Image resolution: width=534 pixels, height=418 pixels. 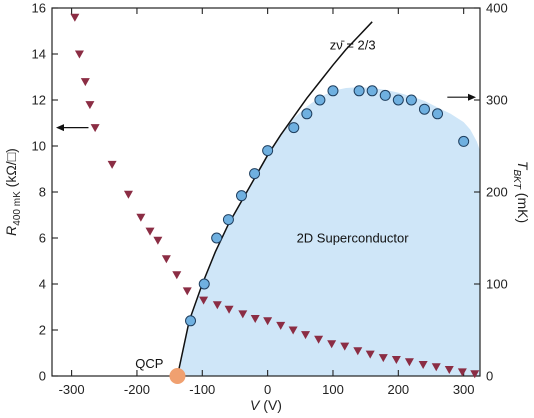 I want to click on x-tick-label: 200, so click(x=398, y=389).